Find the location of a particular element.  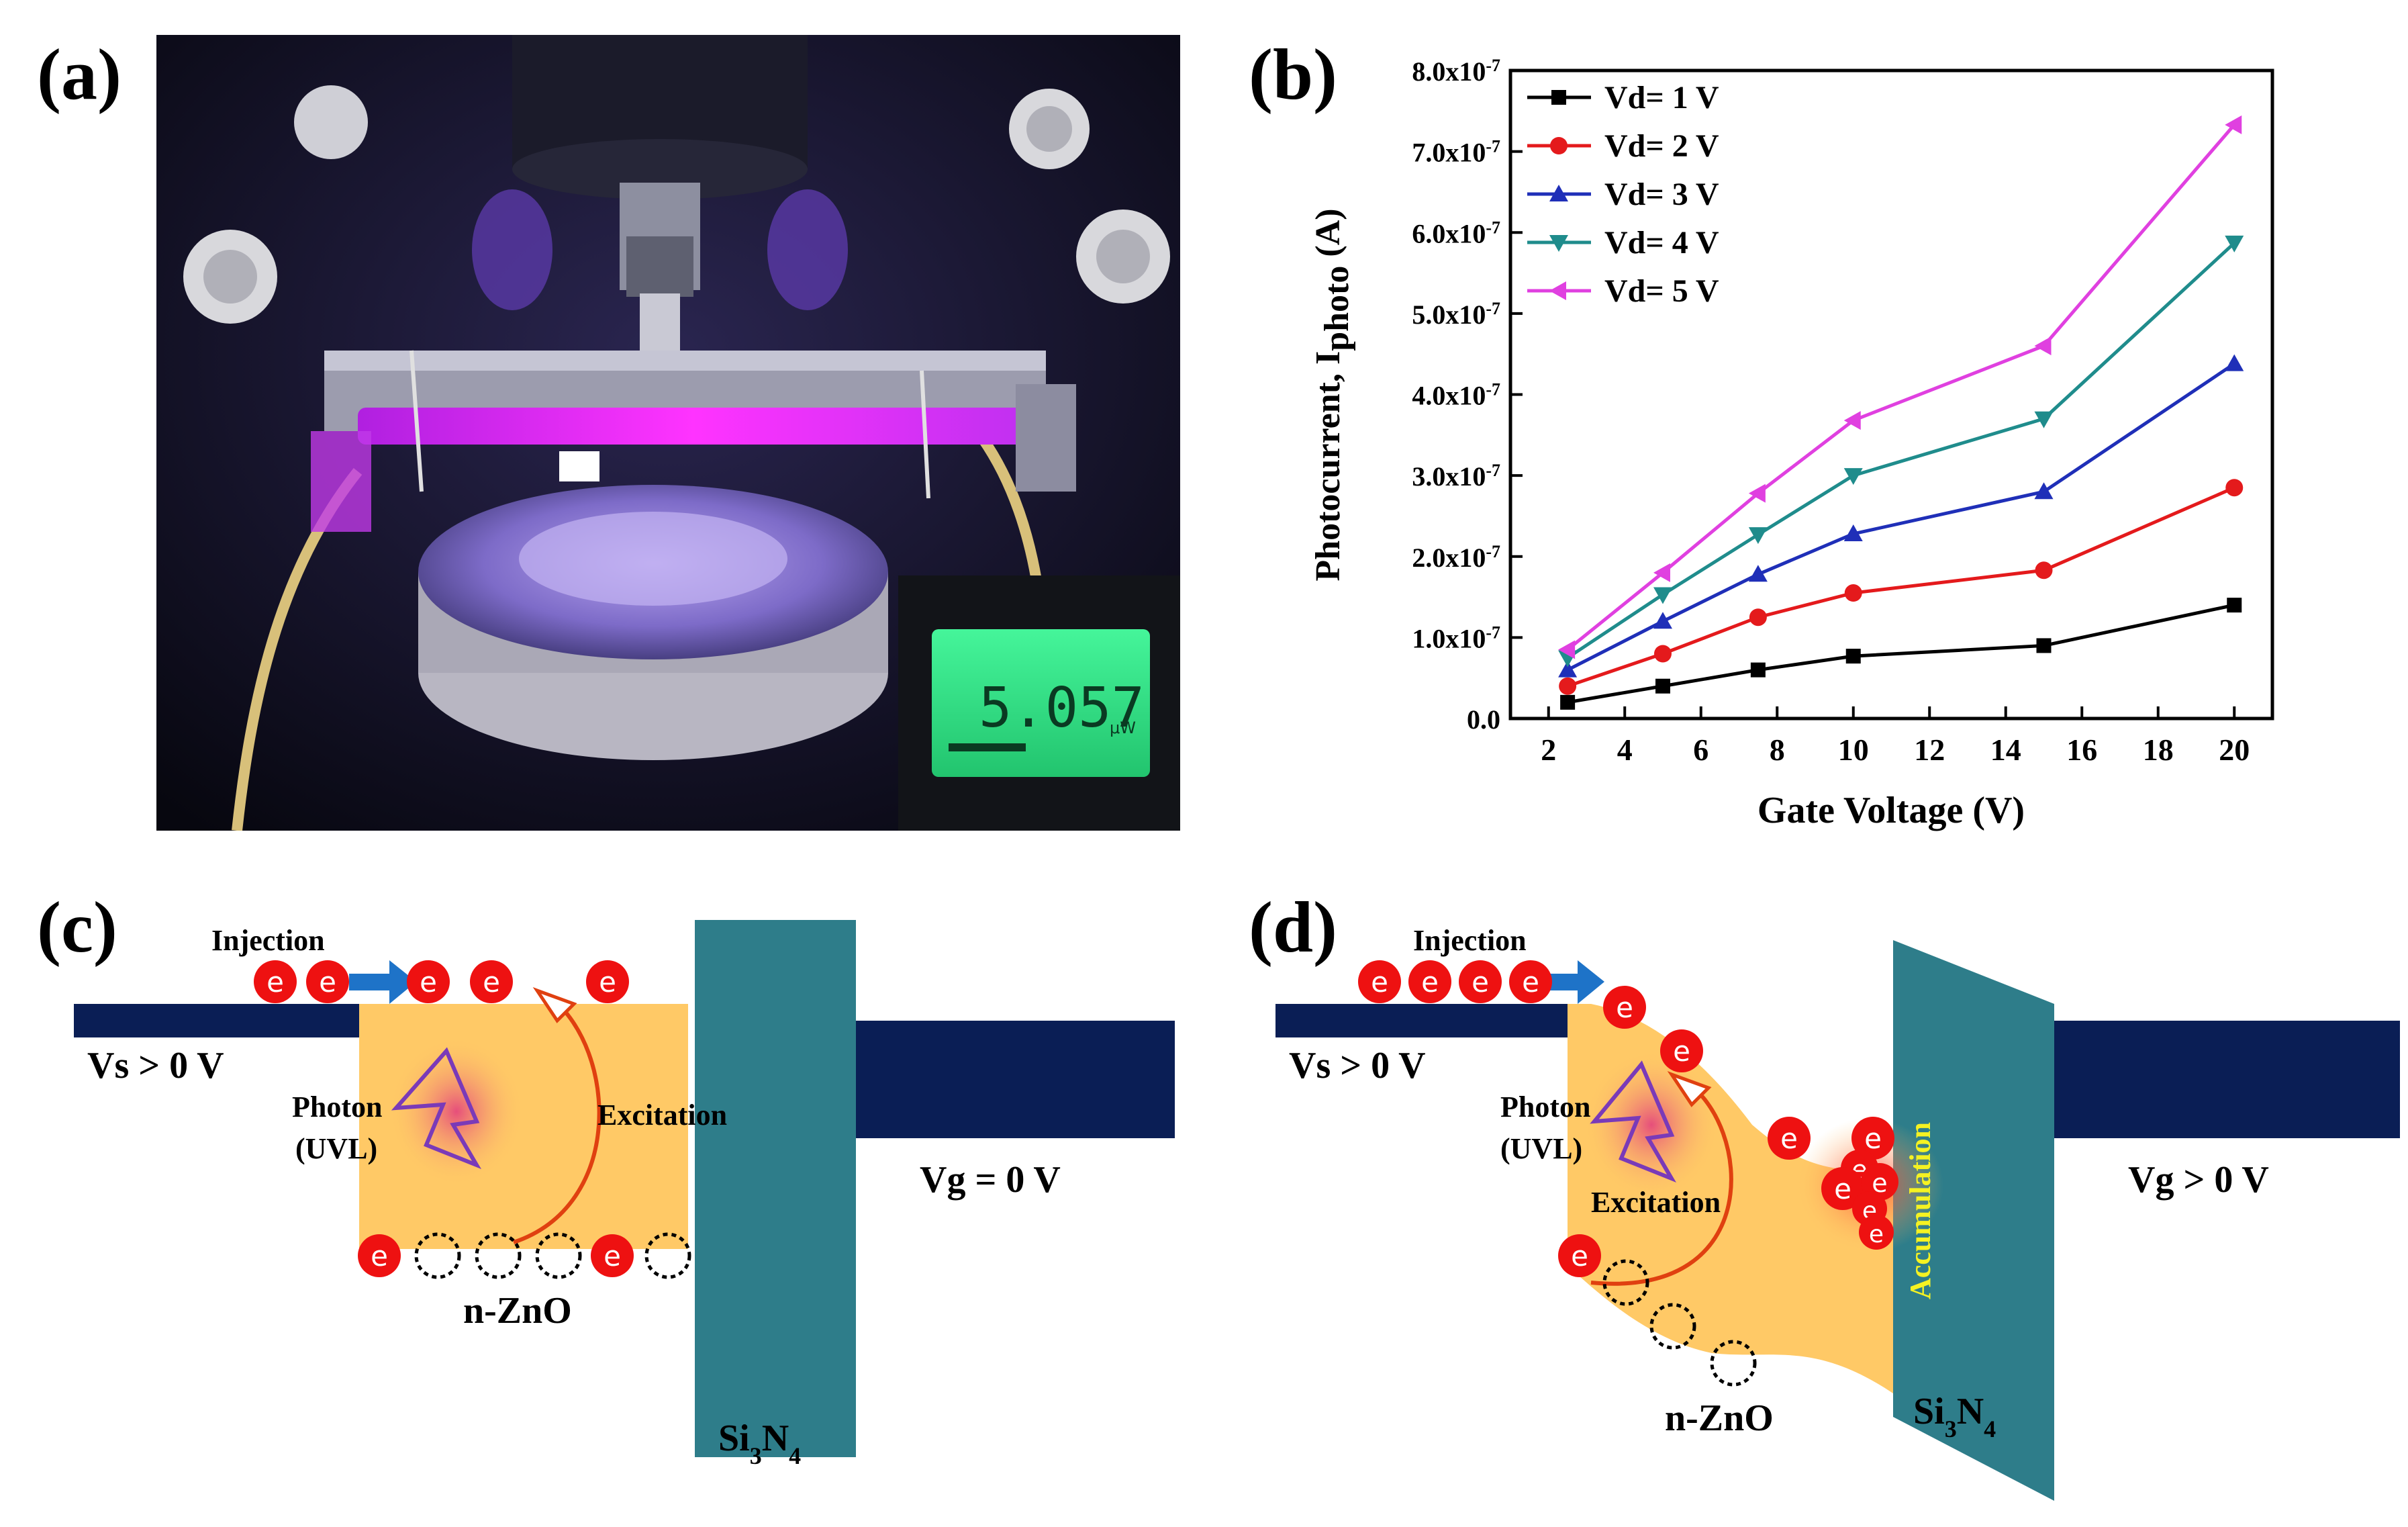

panel-label-c: (c) is located at coordinates (77, 928).